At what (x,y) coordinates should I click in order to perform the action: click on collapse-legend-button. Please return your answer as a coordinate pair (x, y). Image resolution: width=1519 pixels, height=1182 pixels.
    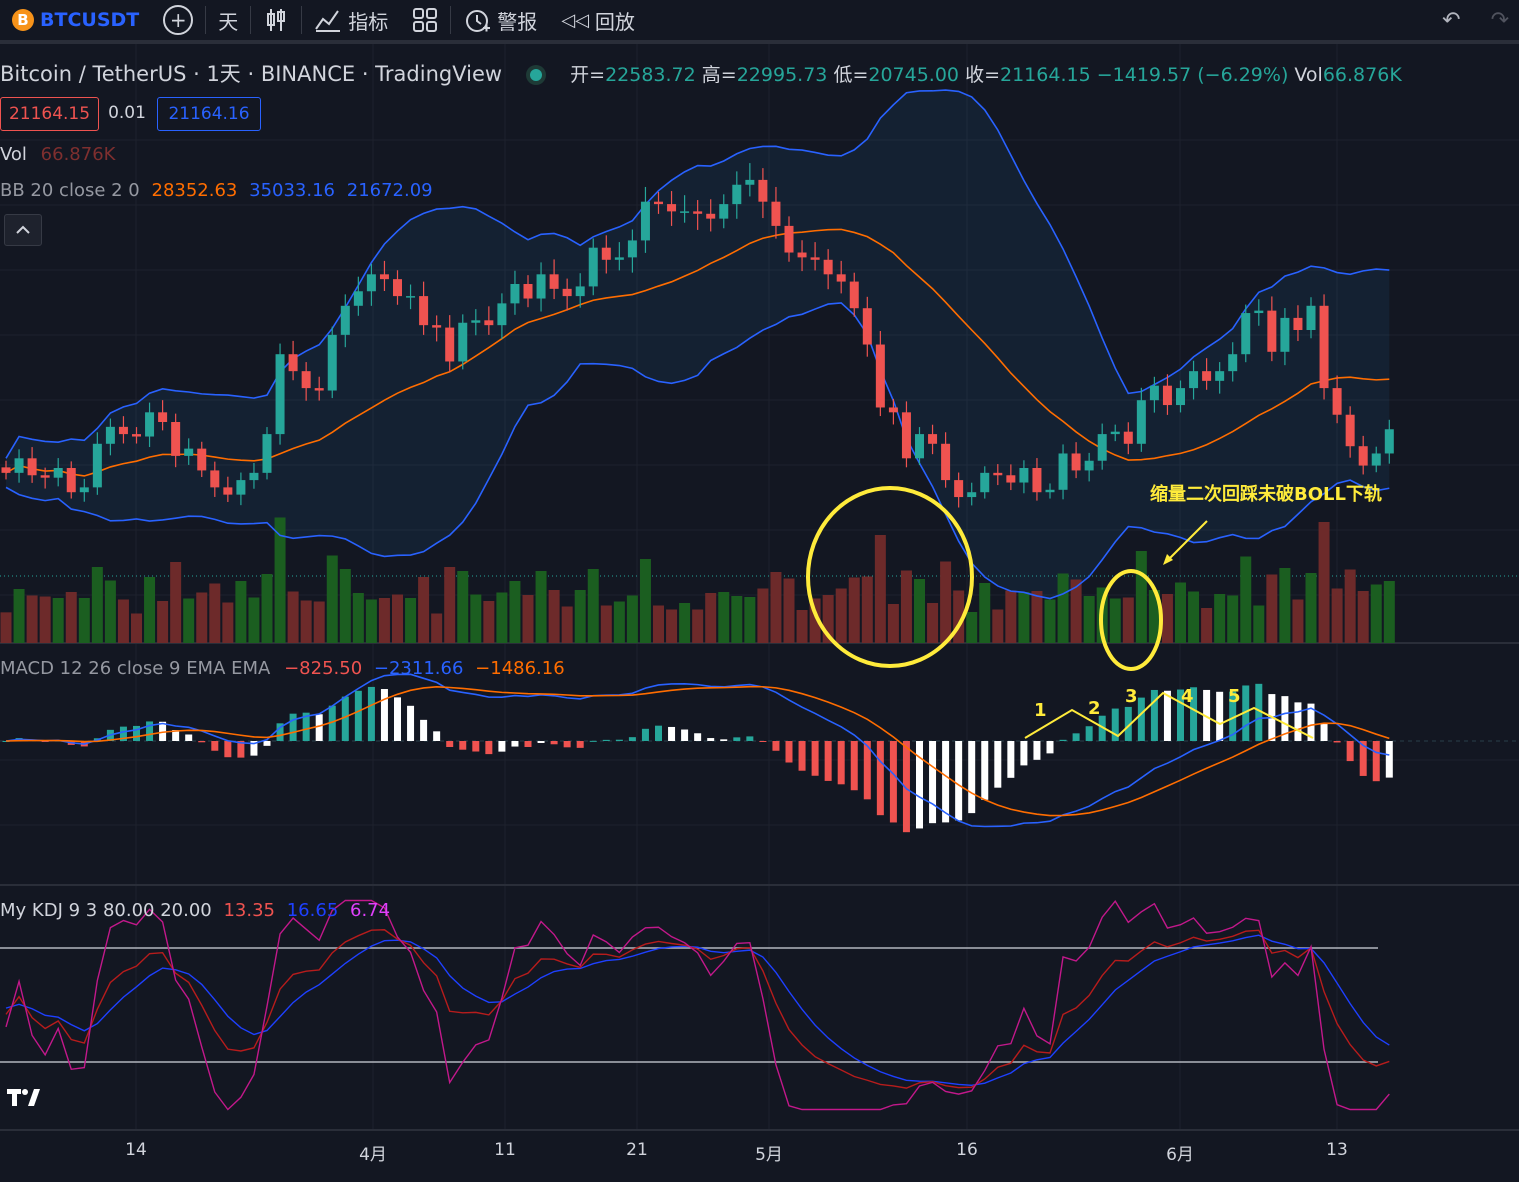
    Looking at the image, I should click on (23, 230).